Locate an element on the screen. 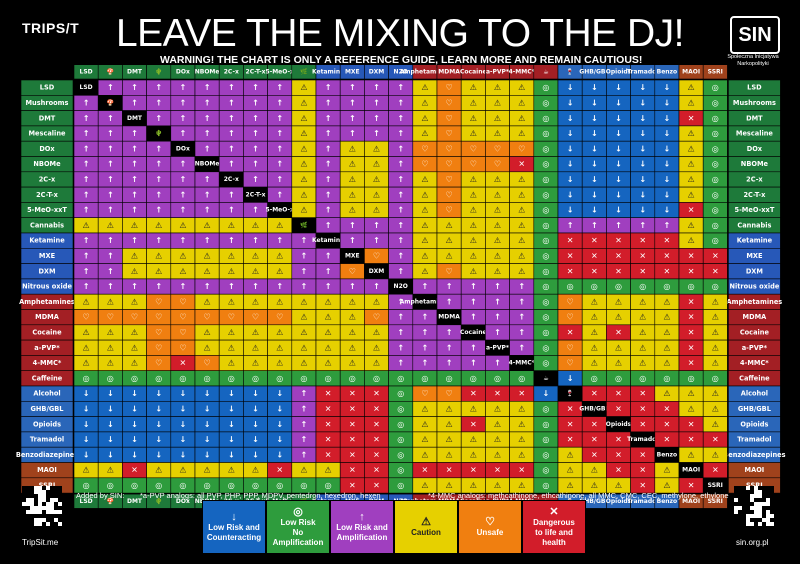  column-footer-label: SSRI is located at coordinates (715, 501).